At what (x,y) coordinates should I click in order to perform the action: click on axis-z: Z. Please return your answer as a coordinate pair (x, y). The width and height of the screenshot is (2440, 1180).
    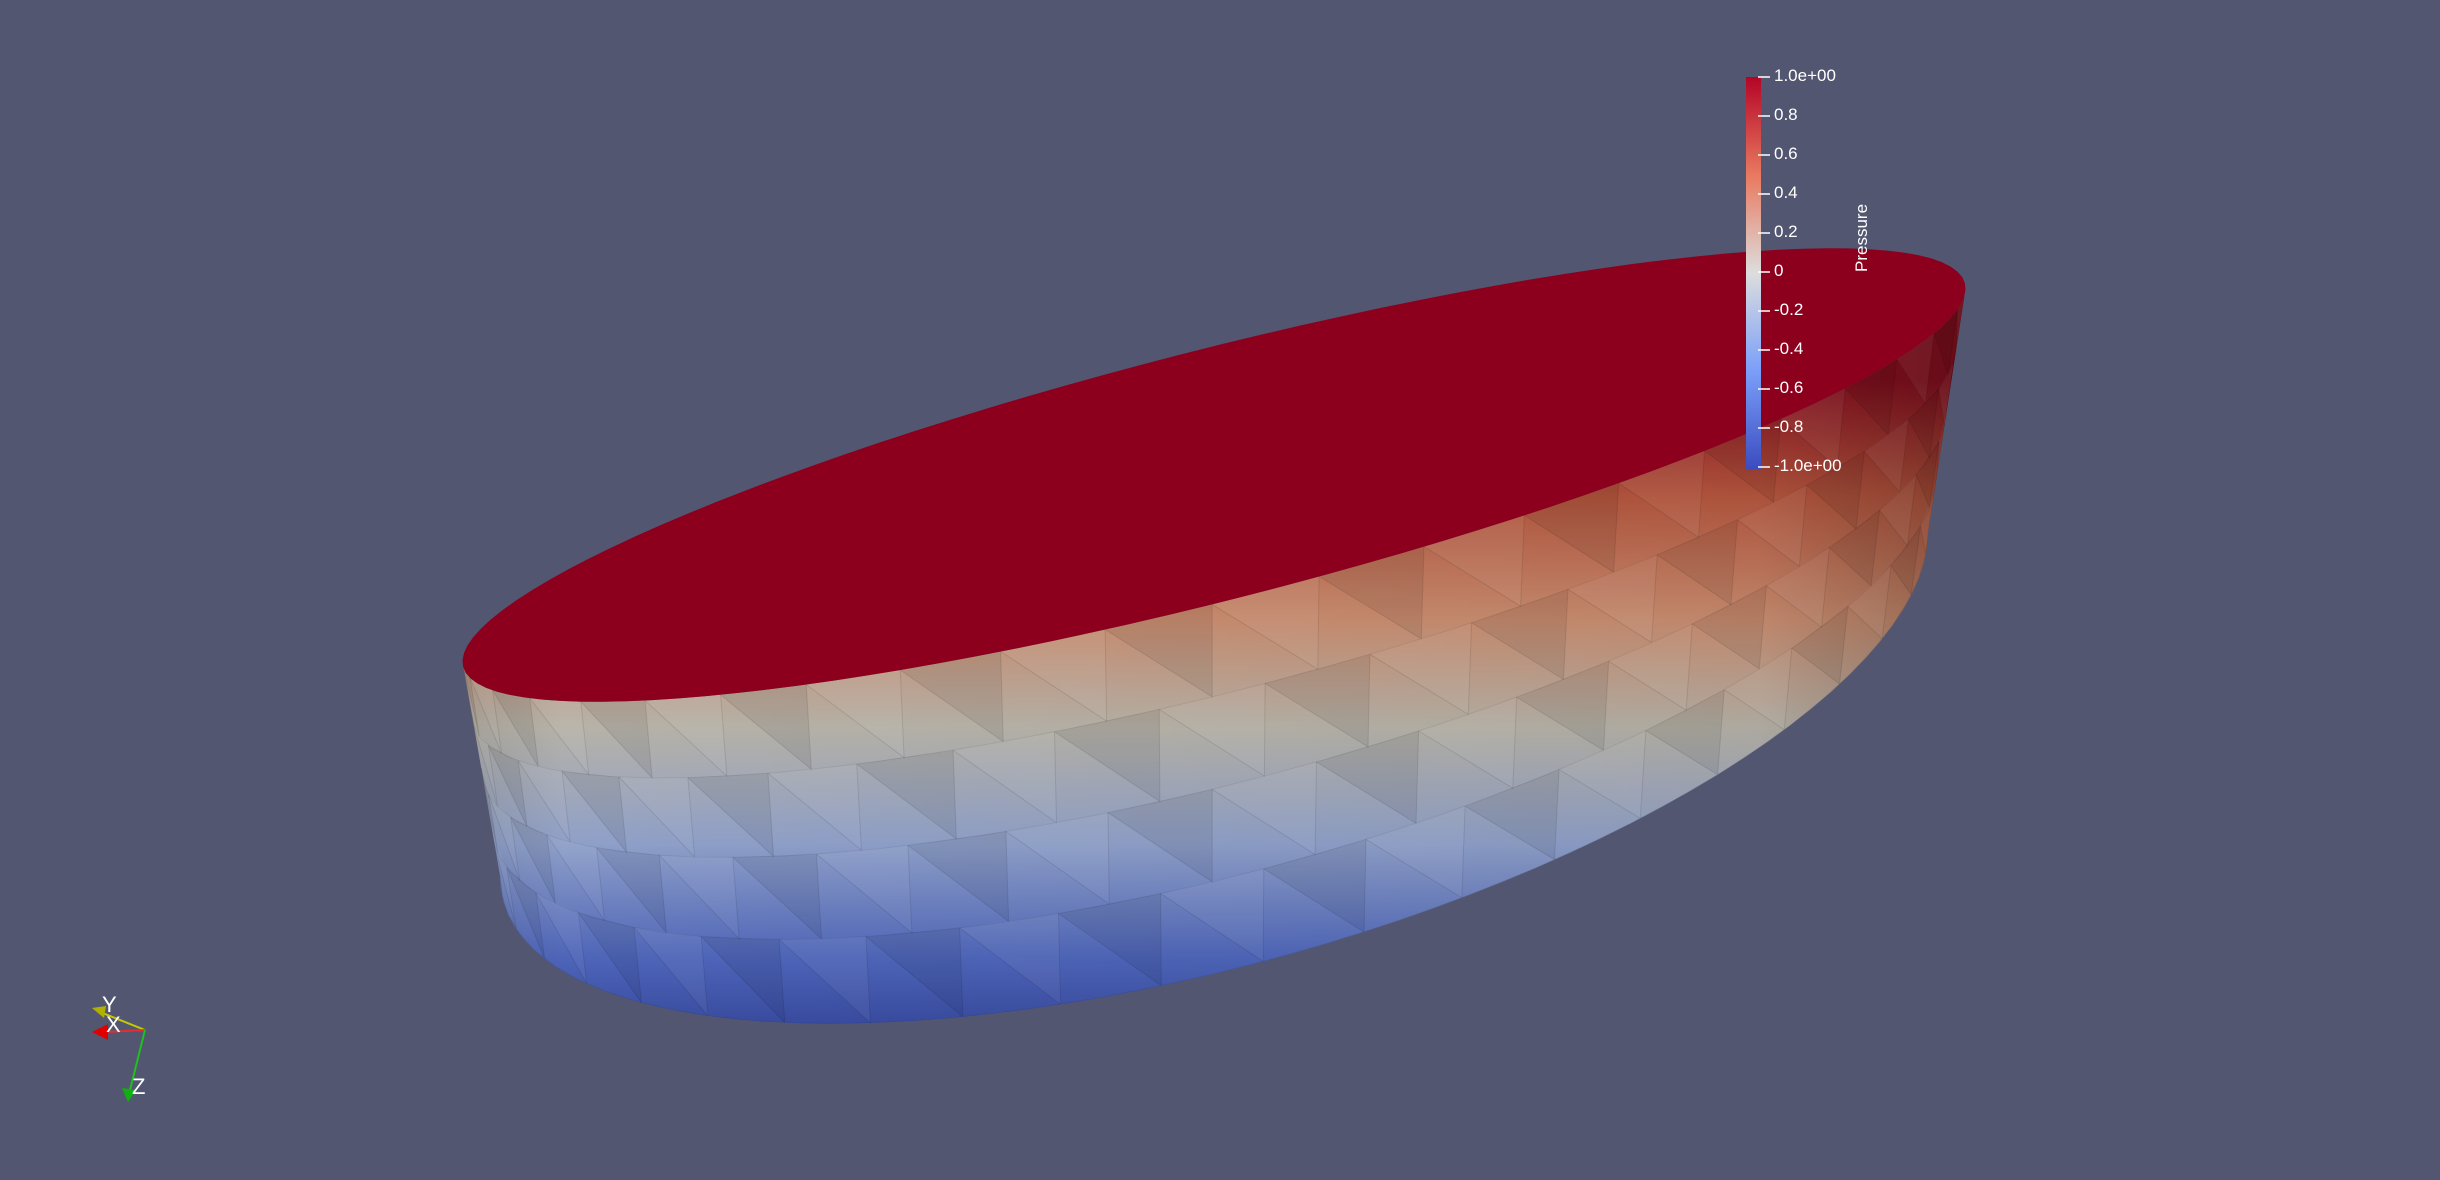
    Looking at the image, I should click on (134, 1065).